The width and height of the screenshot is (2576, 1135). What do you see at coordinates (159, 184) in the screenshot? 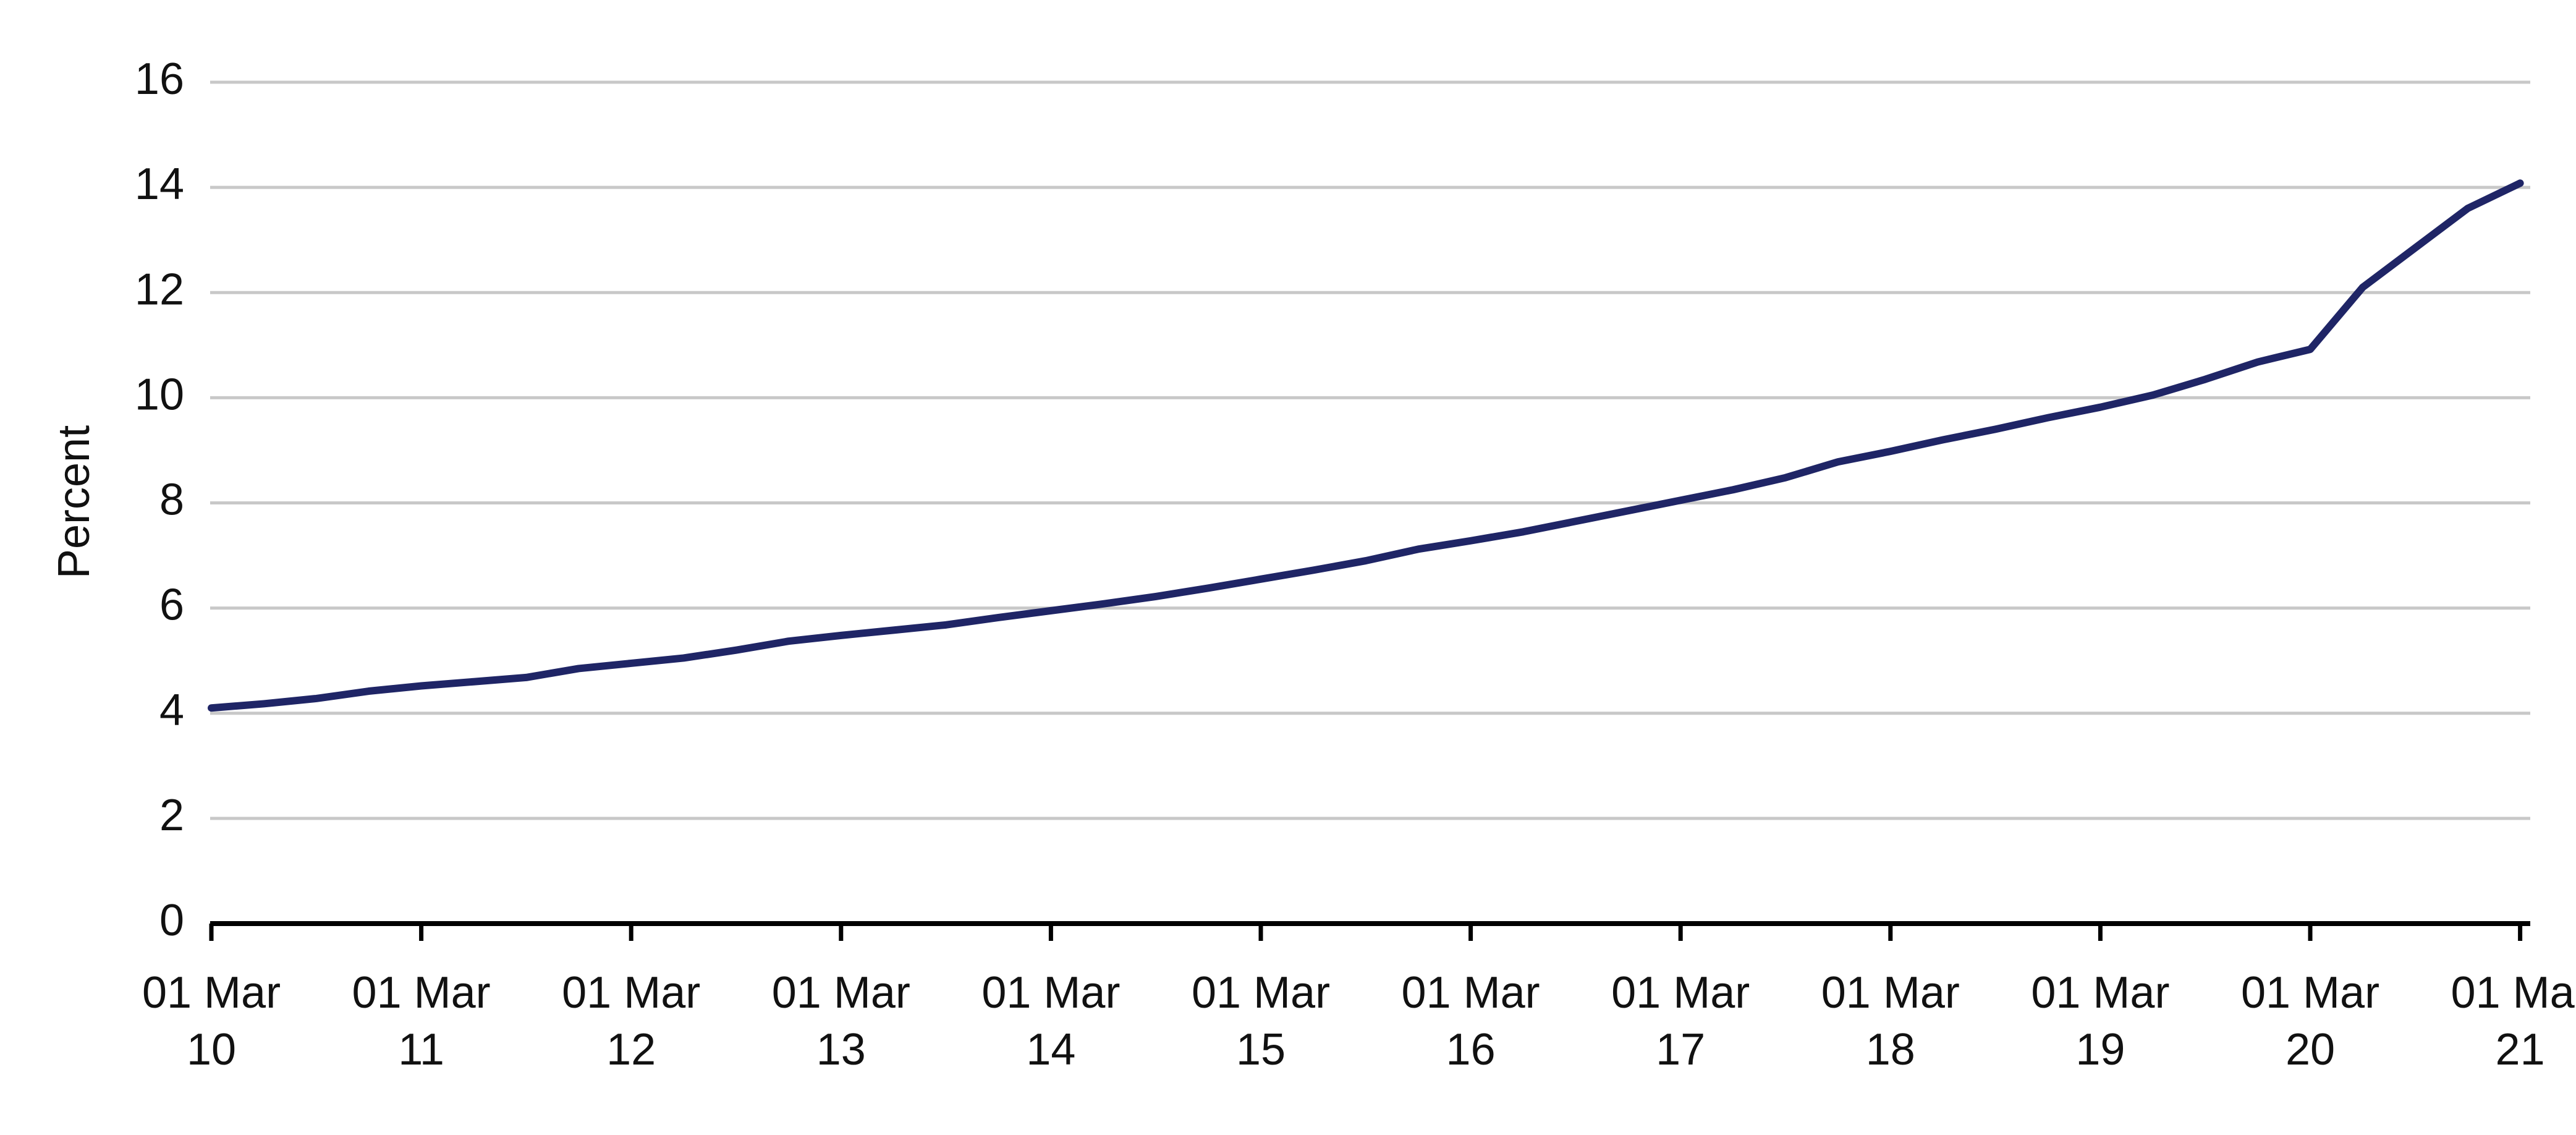
I see `y-tick-label: 14` at bounding box center [159, 184].